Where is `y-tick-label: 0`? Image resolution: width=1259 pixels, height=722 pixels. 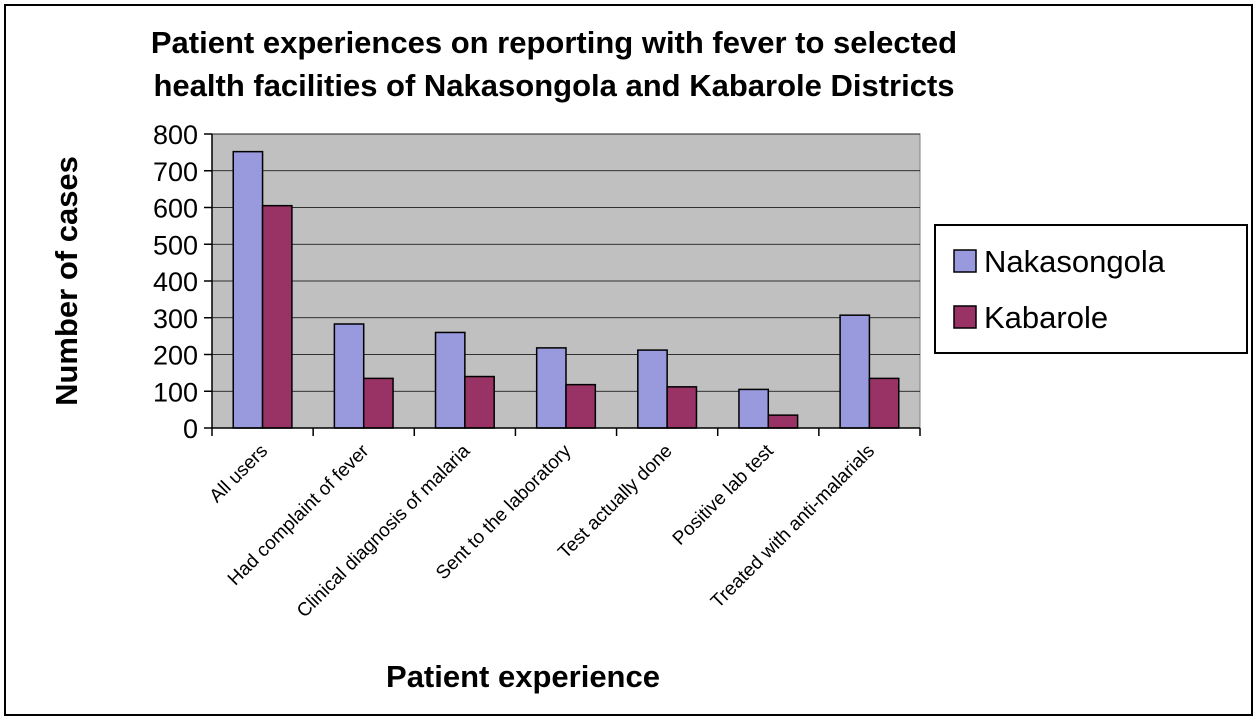
y-tick-label: 0 is located at coordinates (190, 429).